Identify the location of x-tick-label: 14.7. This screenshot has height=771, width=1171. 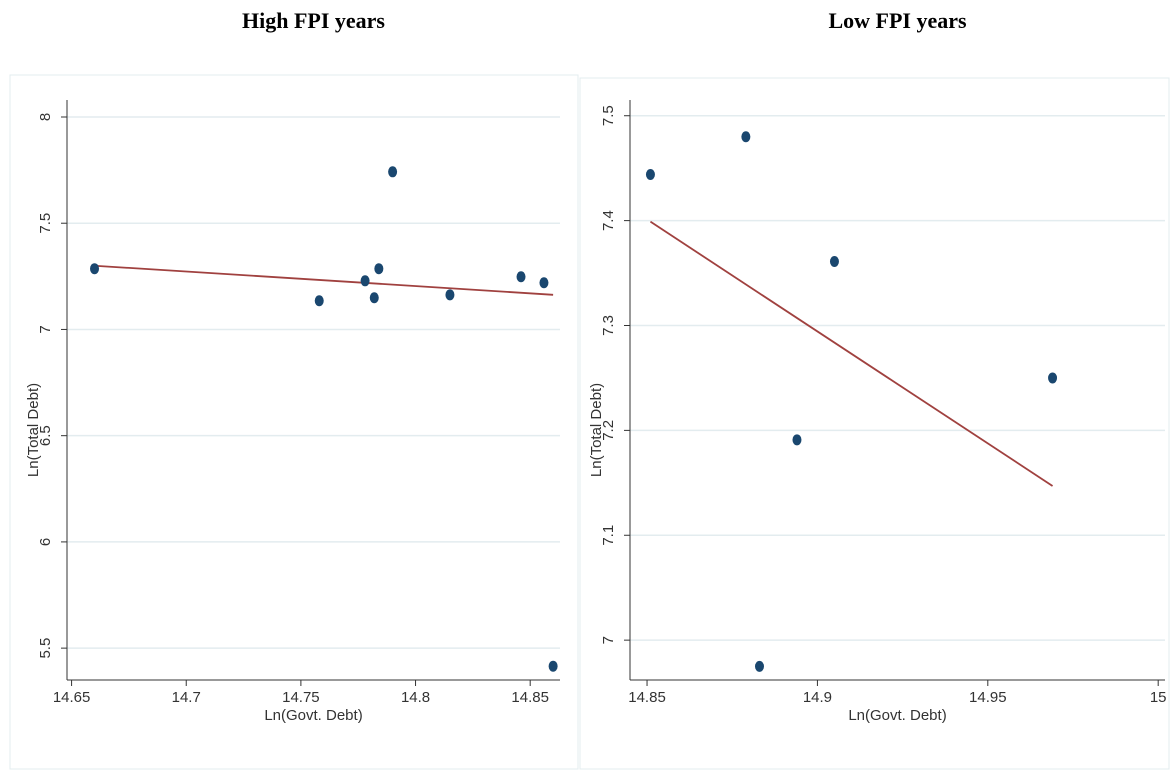
(186, 697).